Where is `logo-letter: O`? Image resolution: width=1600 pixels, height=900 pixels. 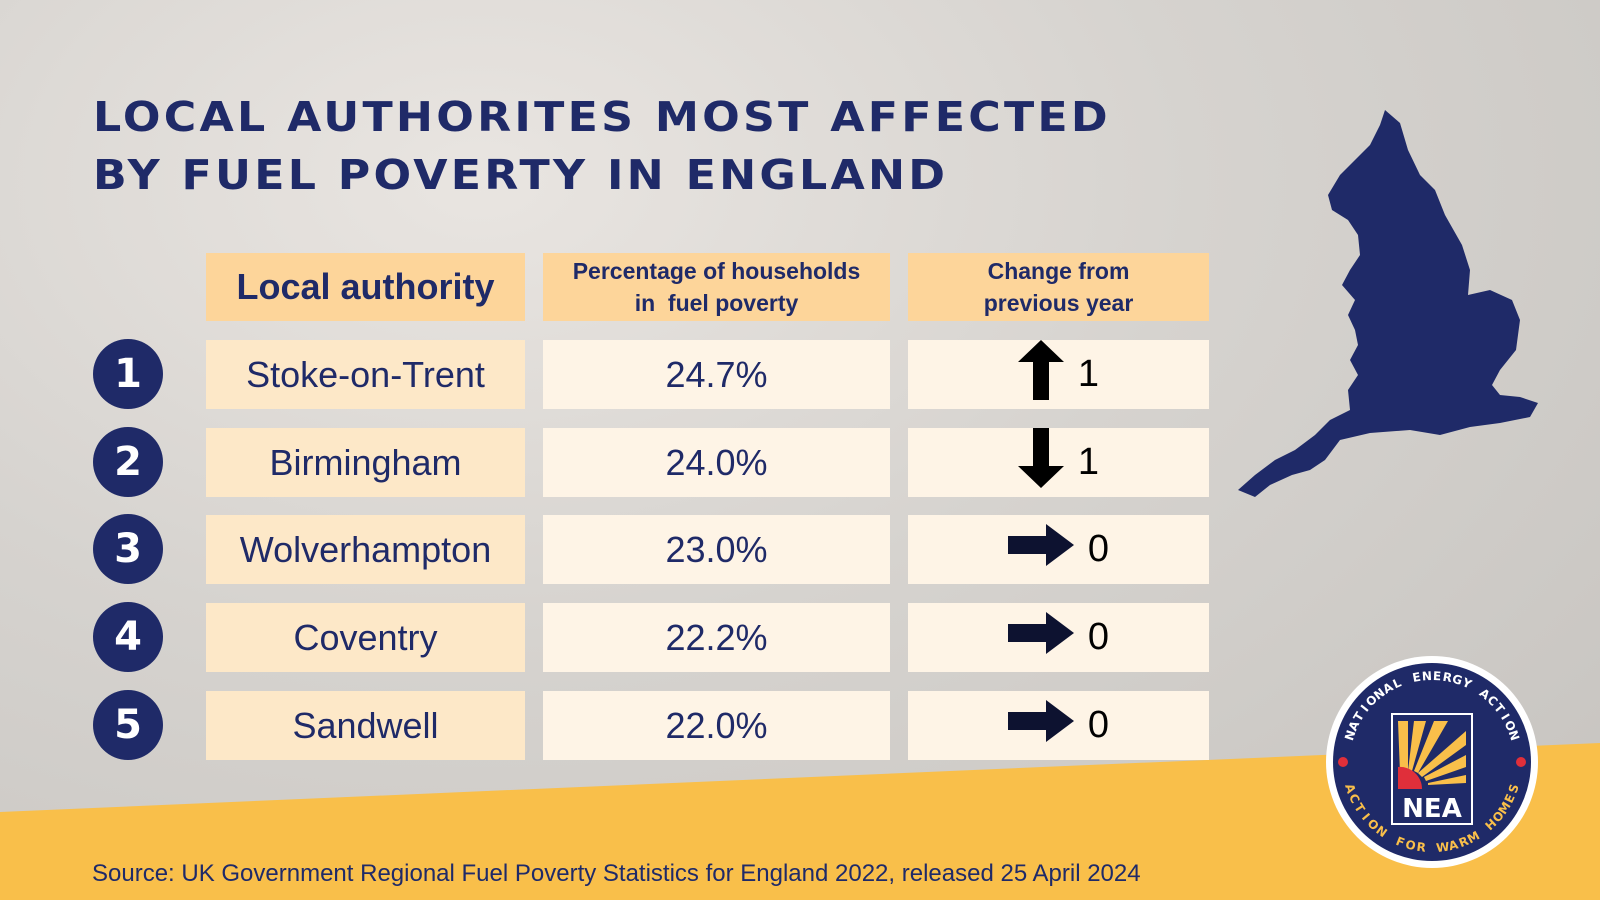
logo-letter: O is located at coordinates (1410, 845).